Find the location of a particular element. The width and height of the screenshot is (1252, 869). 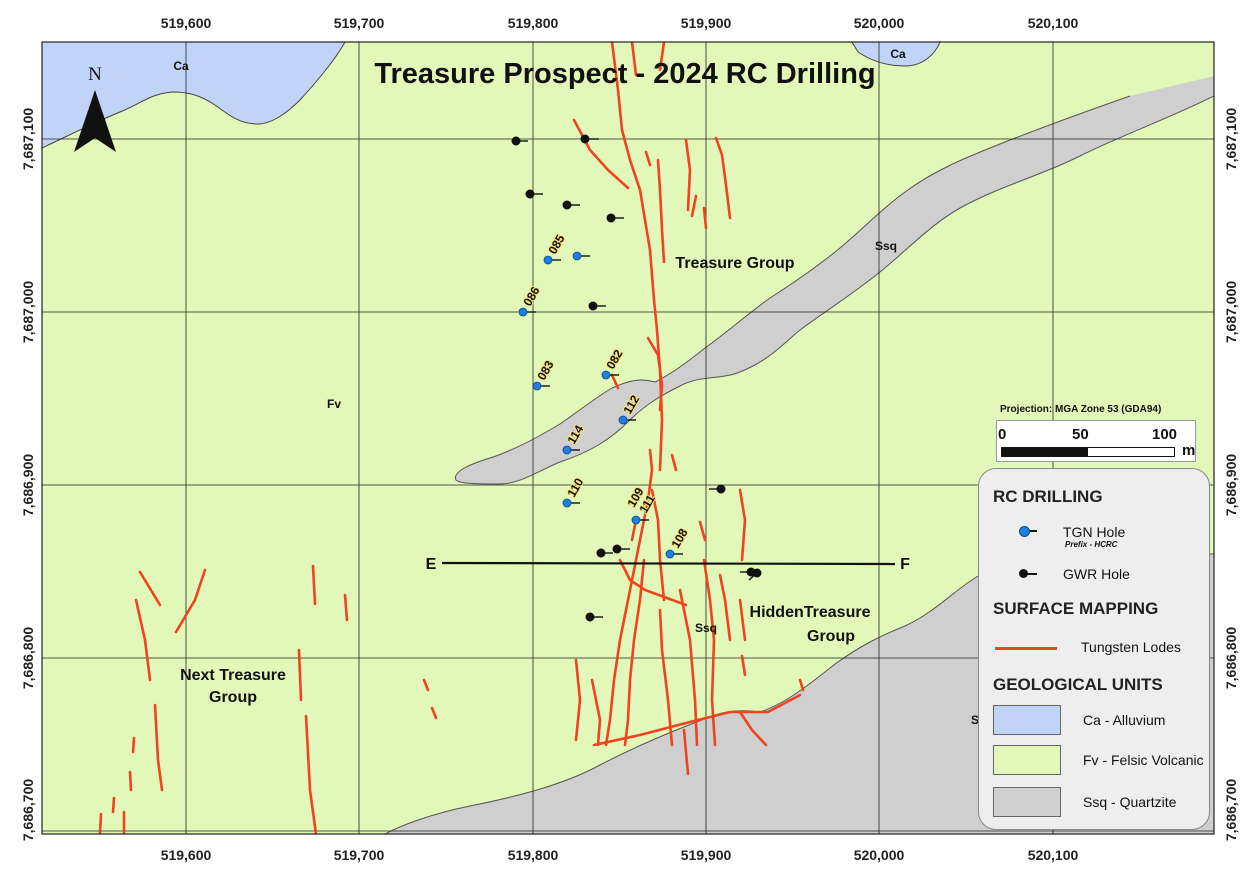

section-end-label: F is located at coordinates (905, 564).